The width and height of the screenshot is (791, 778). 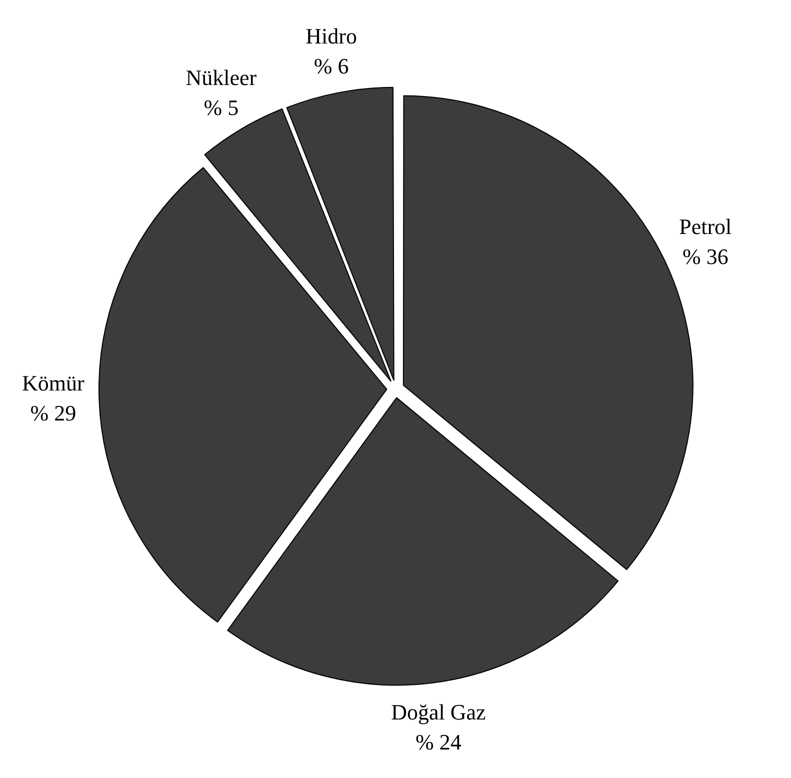 What do you see at coordinates (438, 712) in the screenshot?
I see `slice-label: Doğal Gaz` at bounding box center [438, 712].